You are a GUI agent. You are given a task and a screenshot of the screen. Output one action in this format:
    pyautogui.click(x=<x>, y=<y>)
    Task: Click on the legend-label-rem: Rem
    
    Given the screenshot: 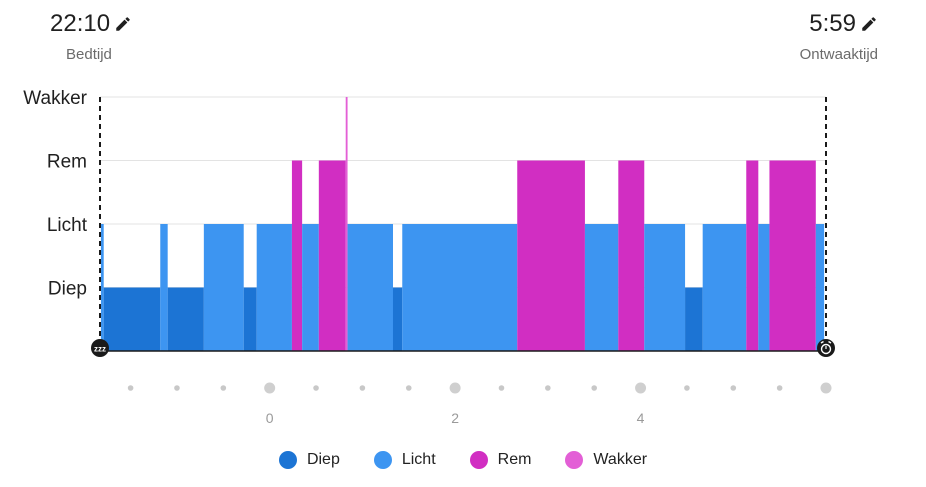 What is the action you would take?
    pyautogui.click(x=514, y=459)
    